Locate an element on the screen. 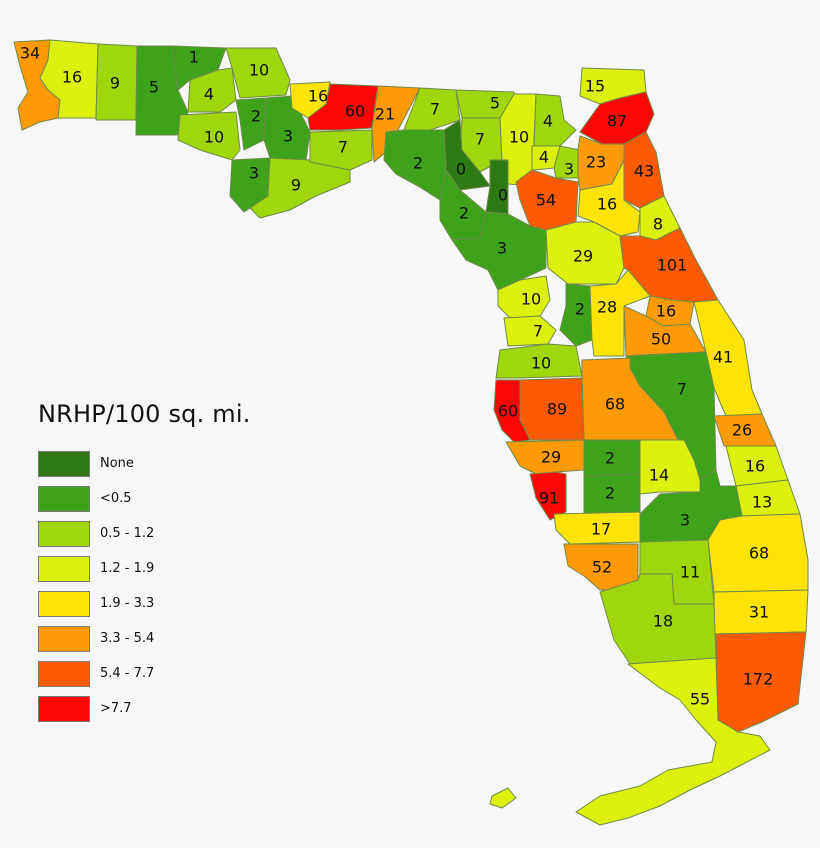  county-hernando is located at coordinates (530, 331).